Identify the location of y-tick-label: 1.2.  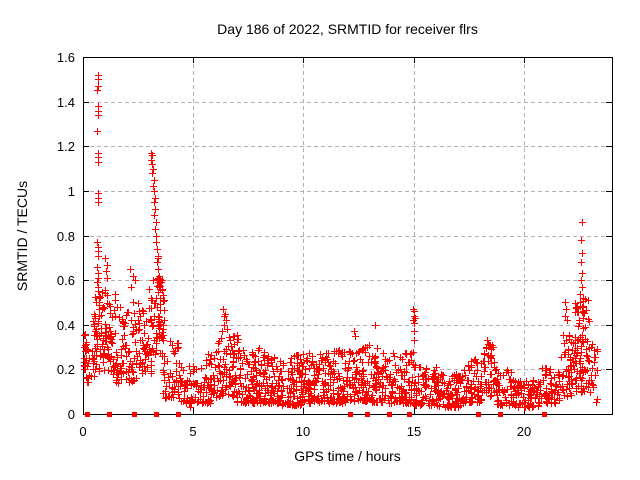
(66, 146).